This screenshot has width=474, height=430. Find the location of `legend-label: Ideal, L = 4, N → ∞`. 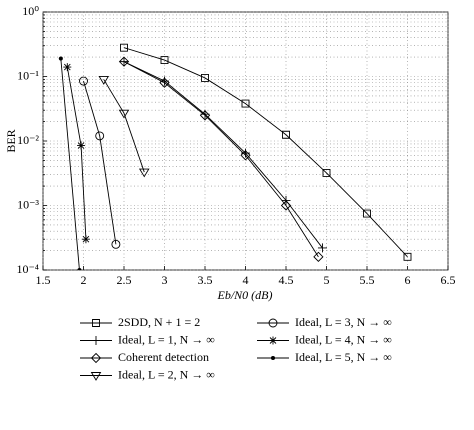

legend-label: Ideal, L = 4, N → ∞ is located at coordinates (343, 339).